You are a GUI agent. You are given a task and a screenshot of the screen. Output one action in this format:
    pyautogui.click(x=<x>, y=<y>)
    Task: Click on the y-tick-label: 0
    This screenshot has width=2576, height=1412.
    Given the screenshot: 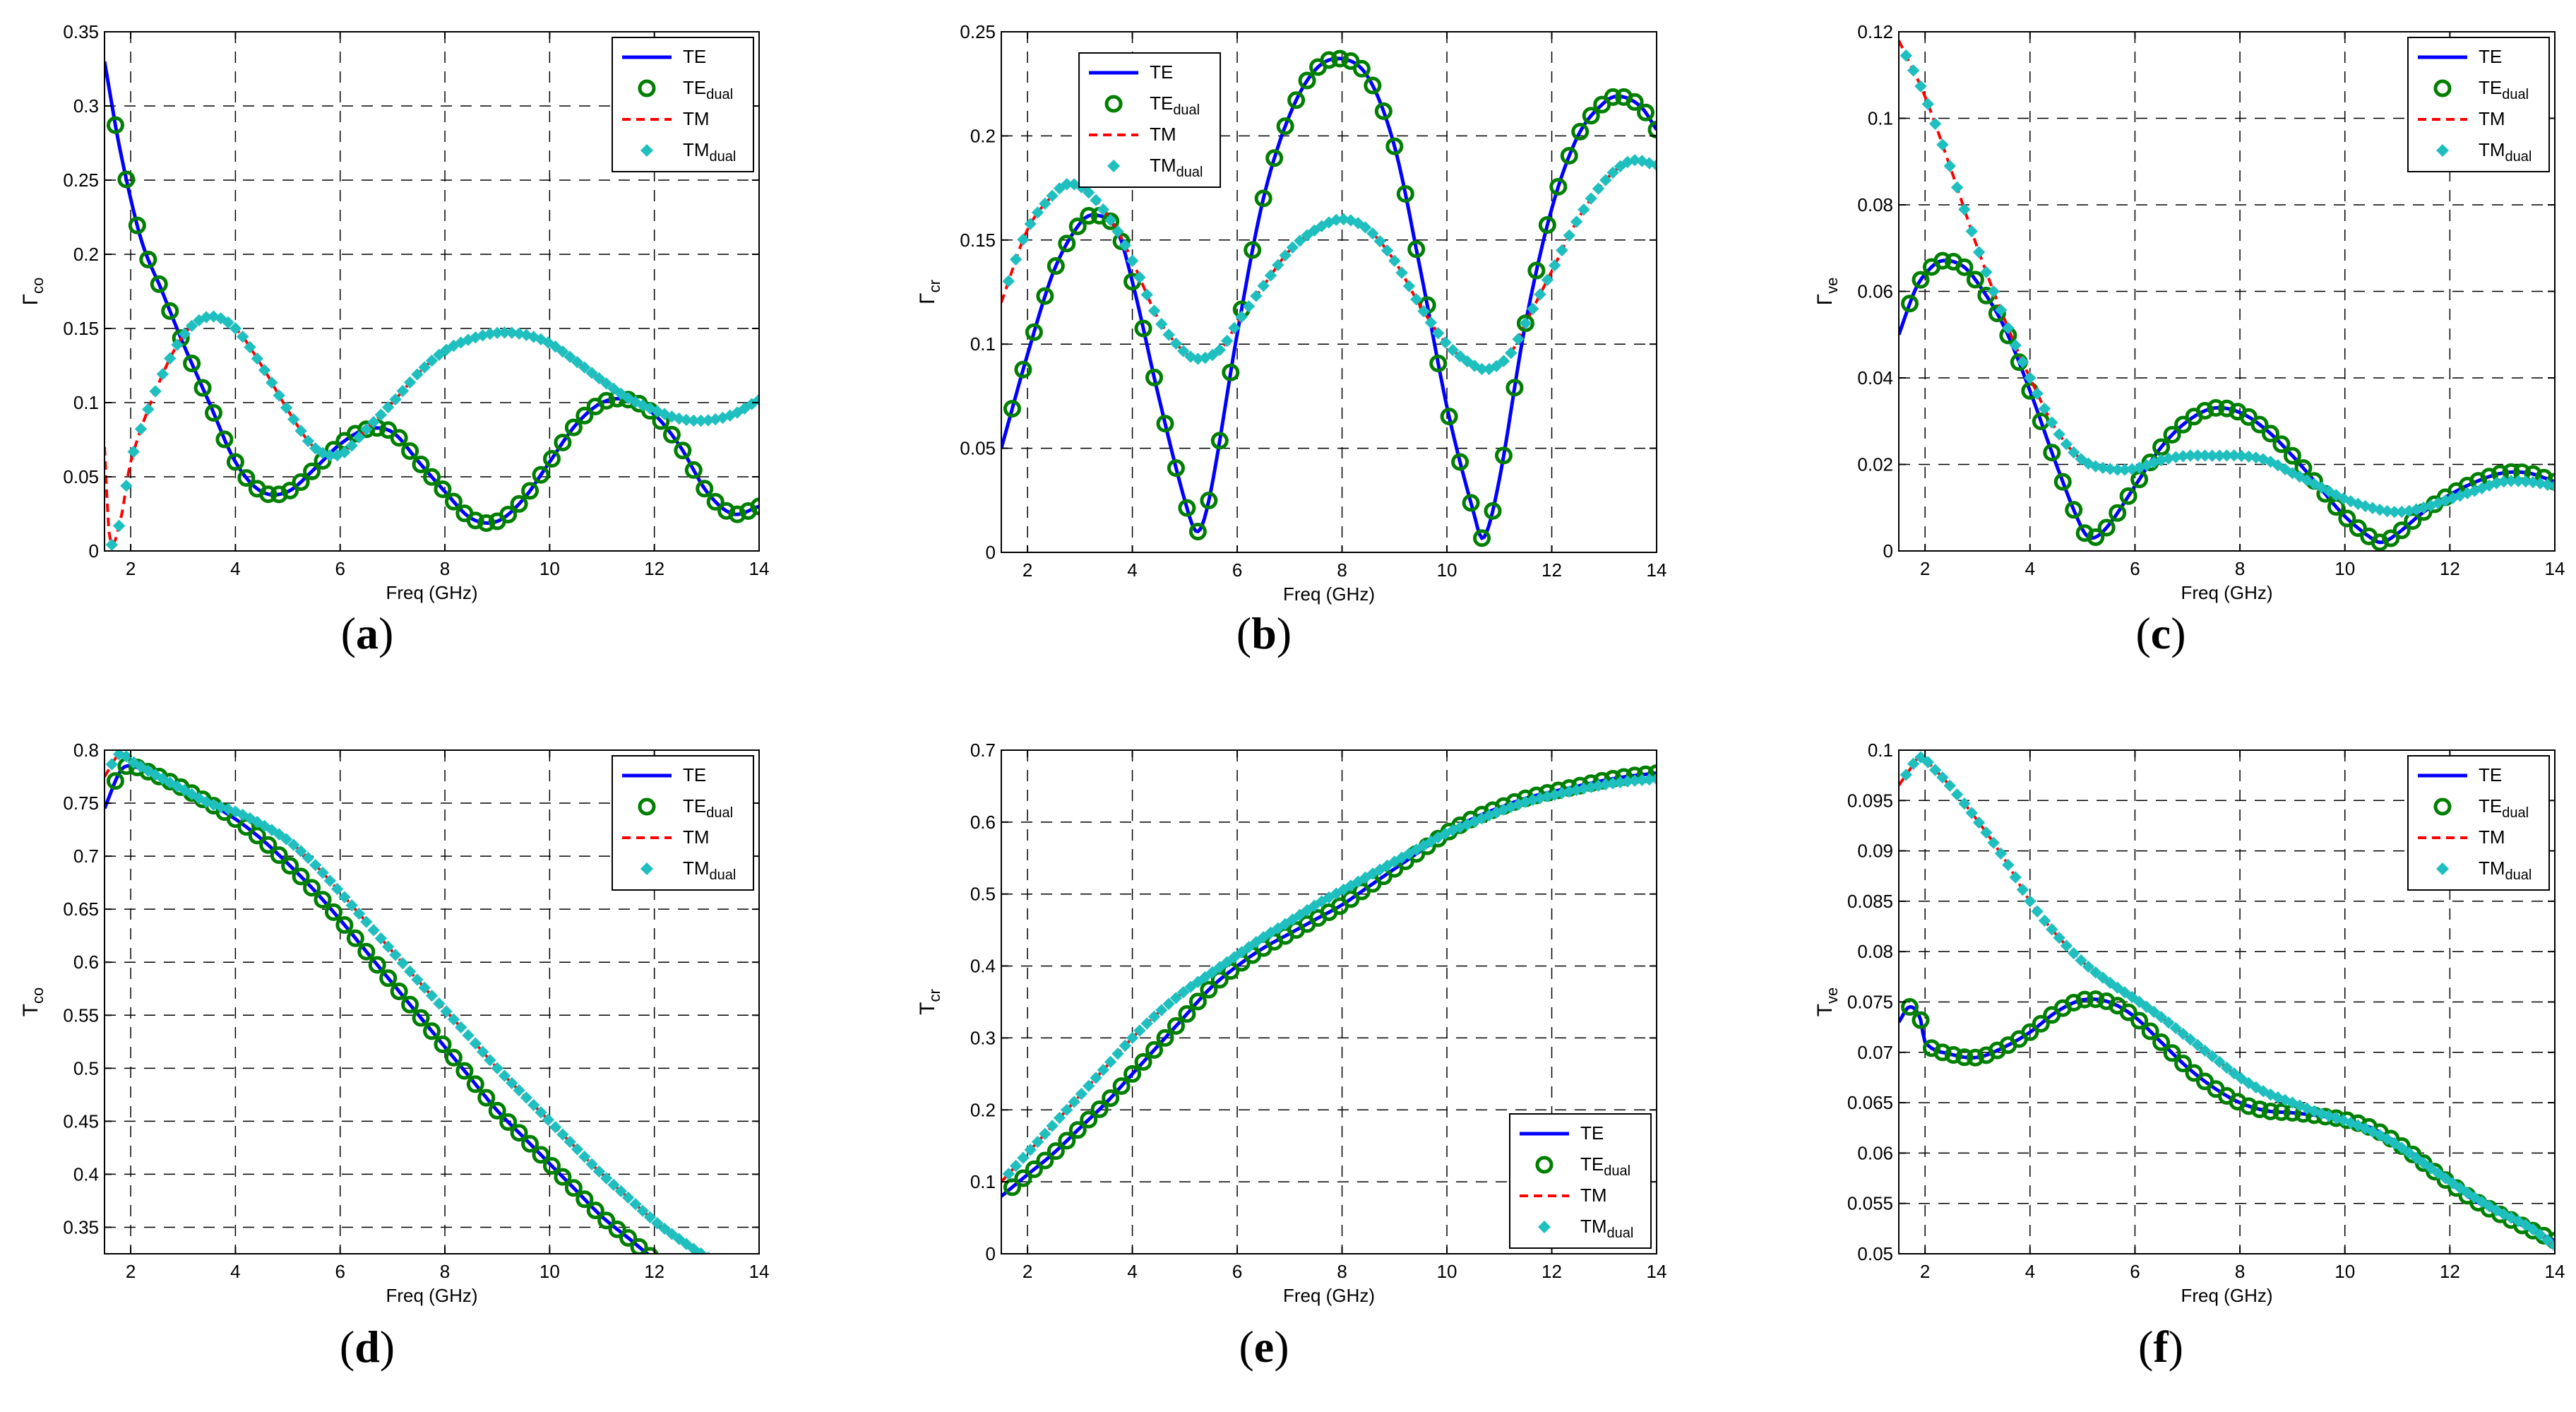 What is the action you would take?
    pyautogui.click(x=1888, y=551)
    